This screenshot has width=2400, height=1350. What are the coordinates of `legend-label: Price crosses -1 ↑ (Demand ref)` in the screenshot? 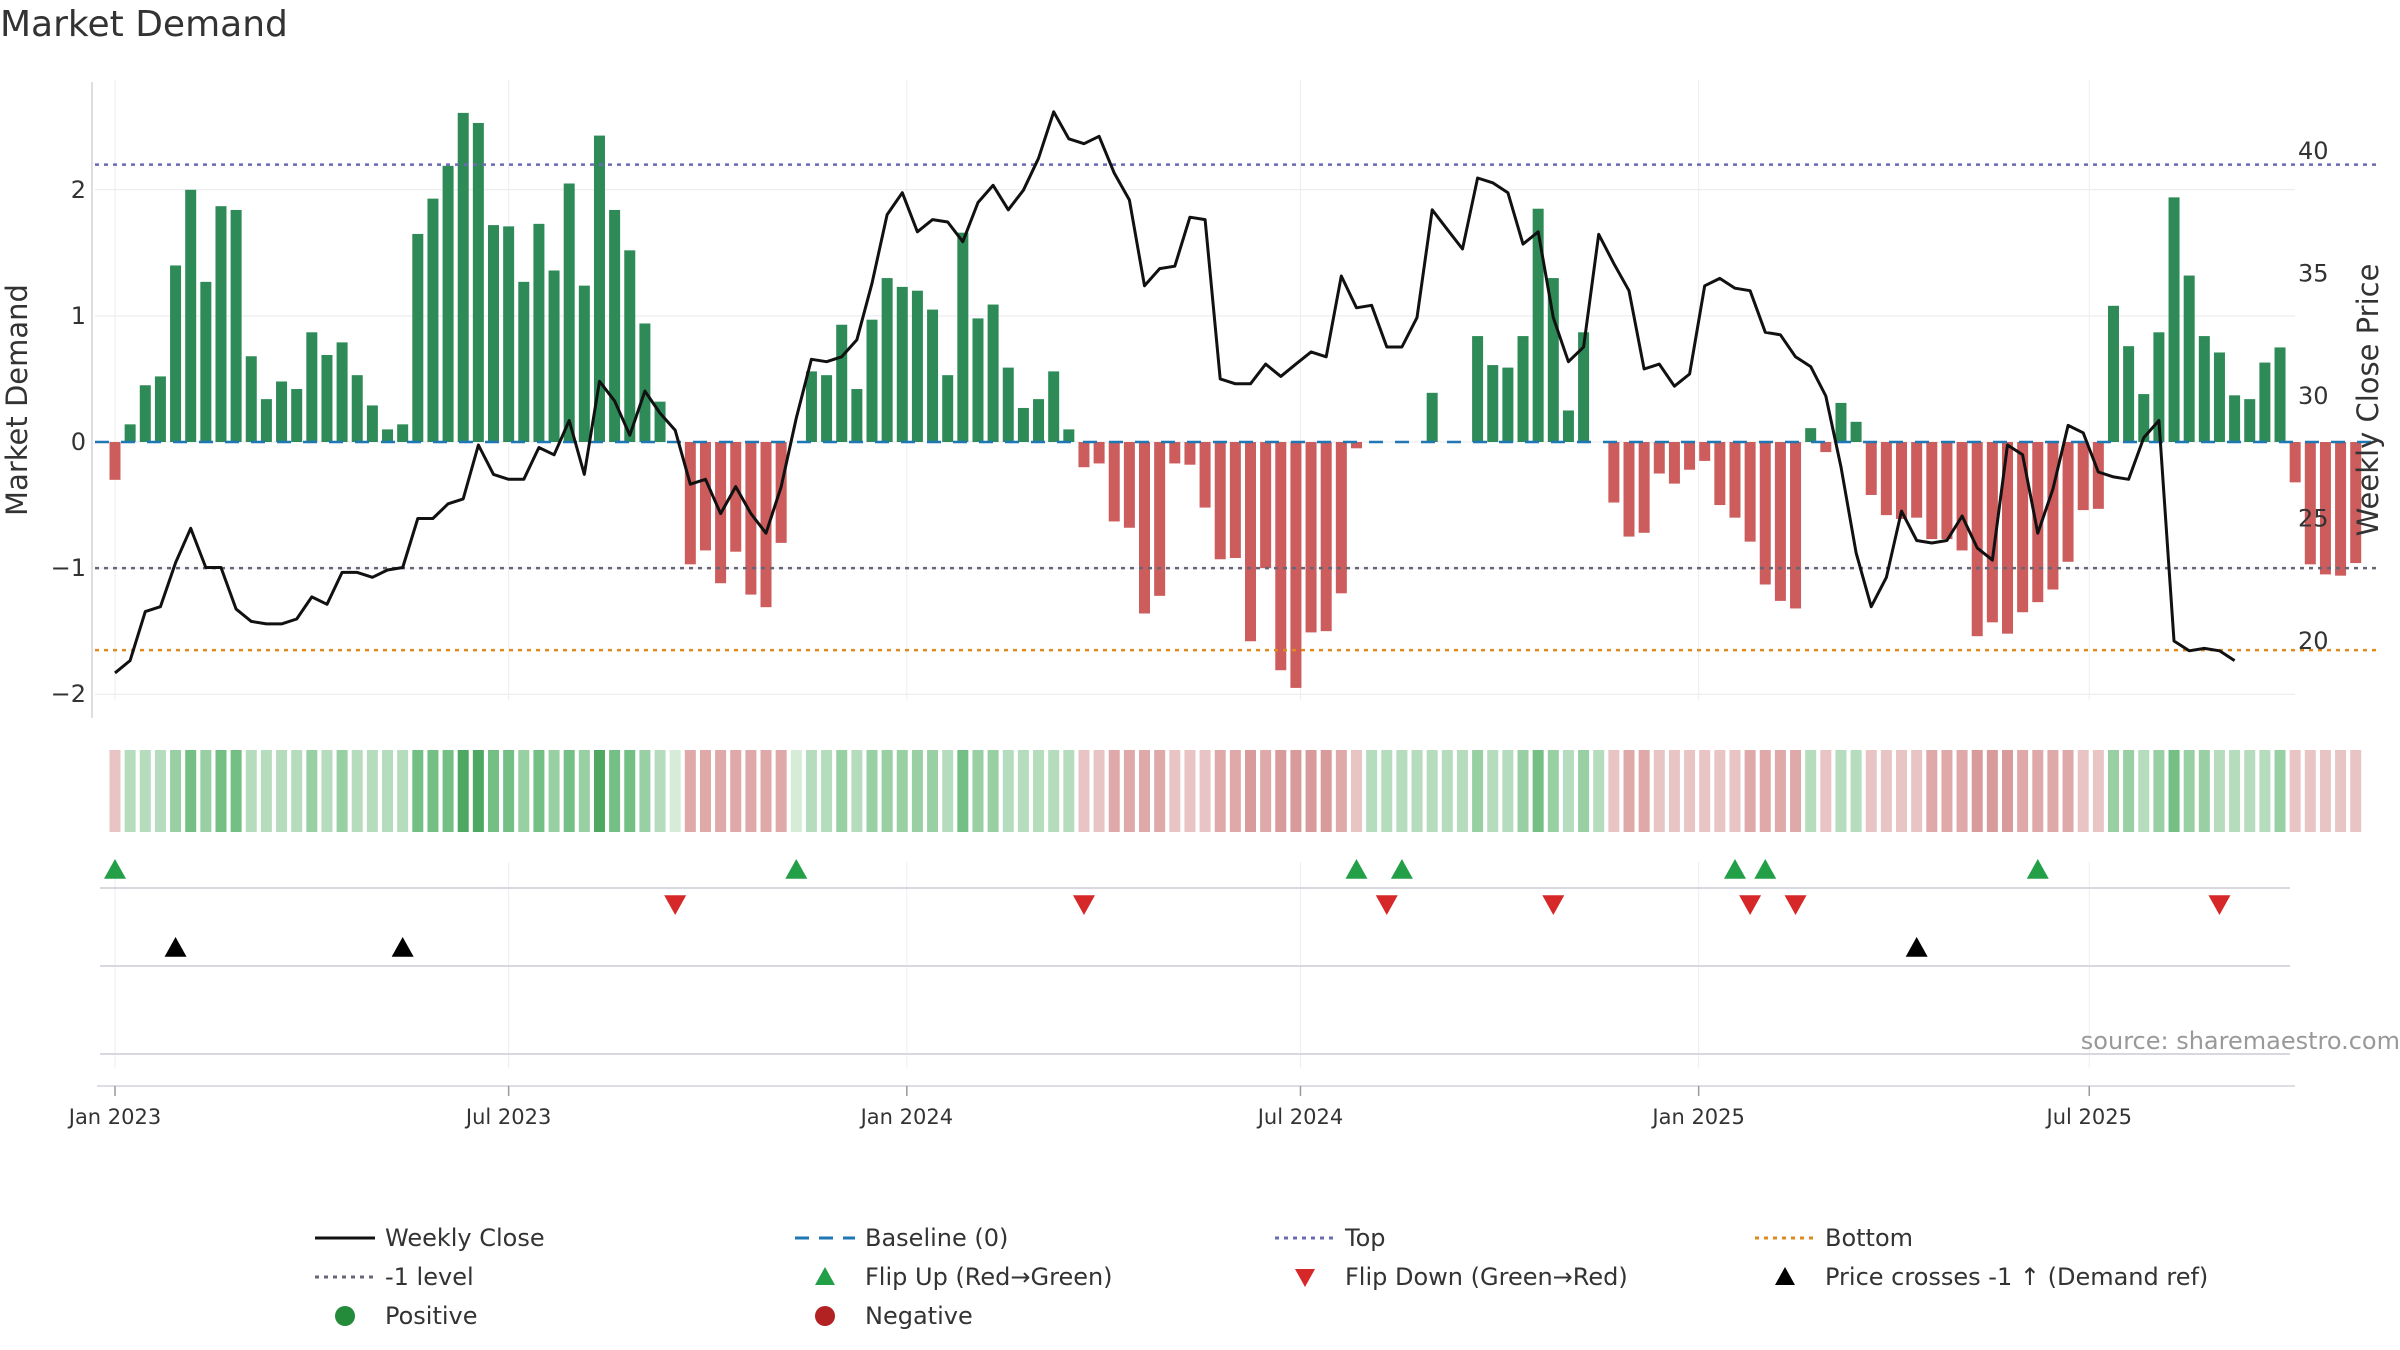 It's located at (2016, 1277).